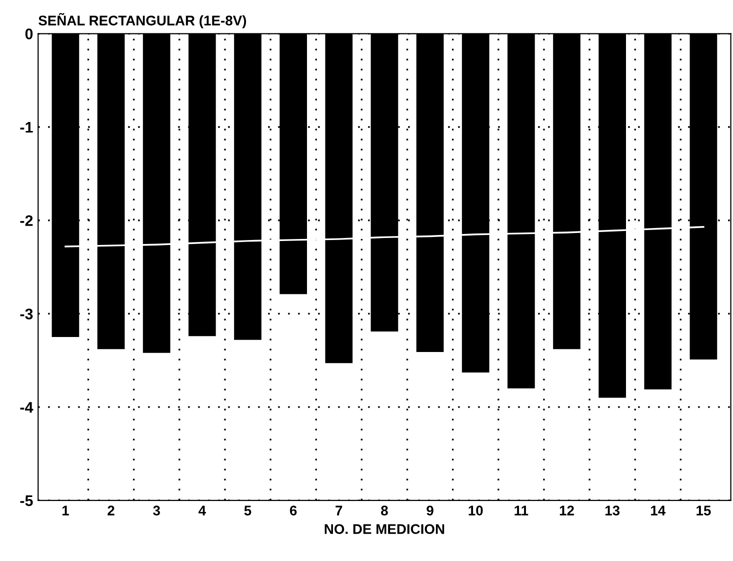 Image resolution: width=733 pixels, height=561 pixels. What do you see at coordinates (384, 529) in the screenshot?
I see `x-axis-title: NO. DE MEDICION` at bounding box center [384, 529].